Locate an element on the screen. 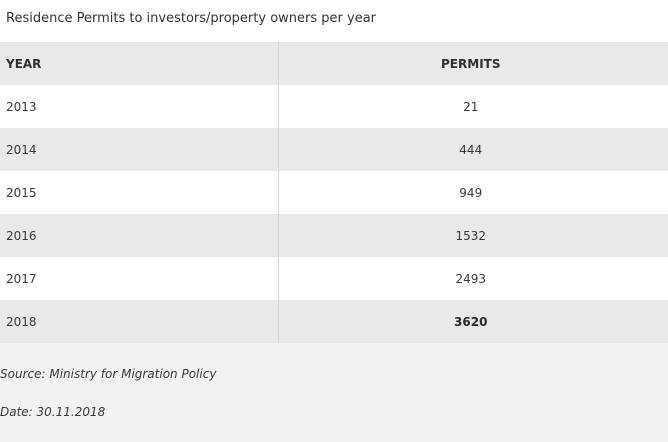 This screenshot has width=668, height=442. year-cell: 2013 is located at coordinates (139, 106).